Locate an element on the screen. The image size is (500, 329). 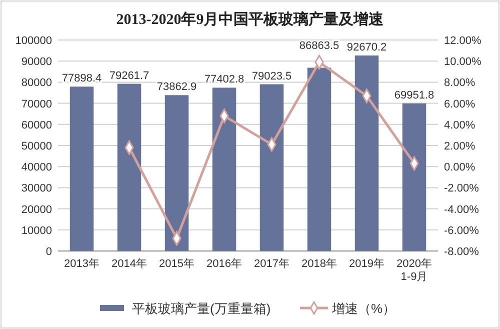
x-tick-label: 2018年 is located at coordinates (319, 264).